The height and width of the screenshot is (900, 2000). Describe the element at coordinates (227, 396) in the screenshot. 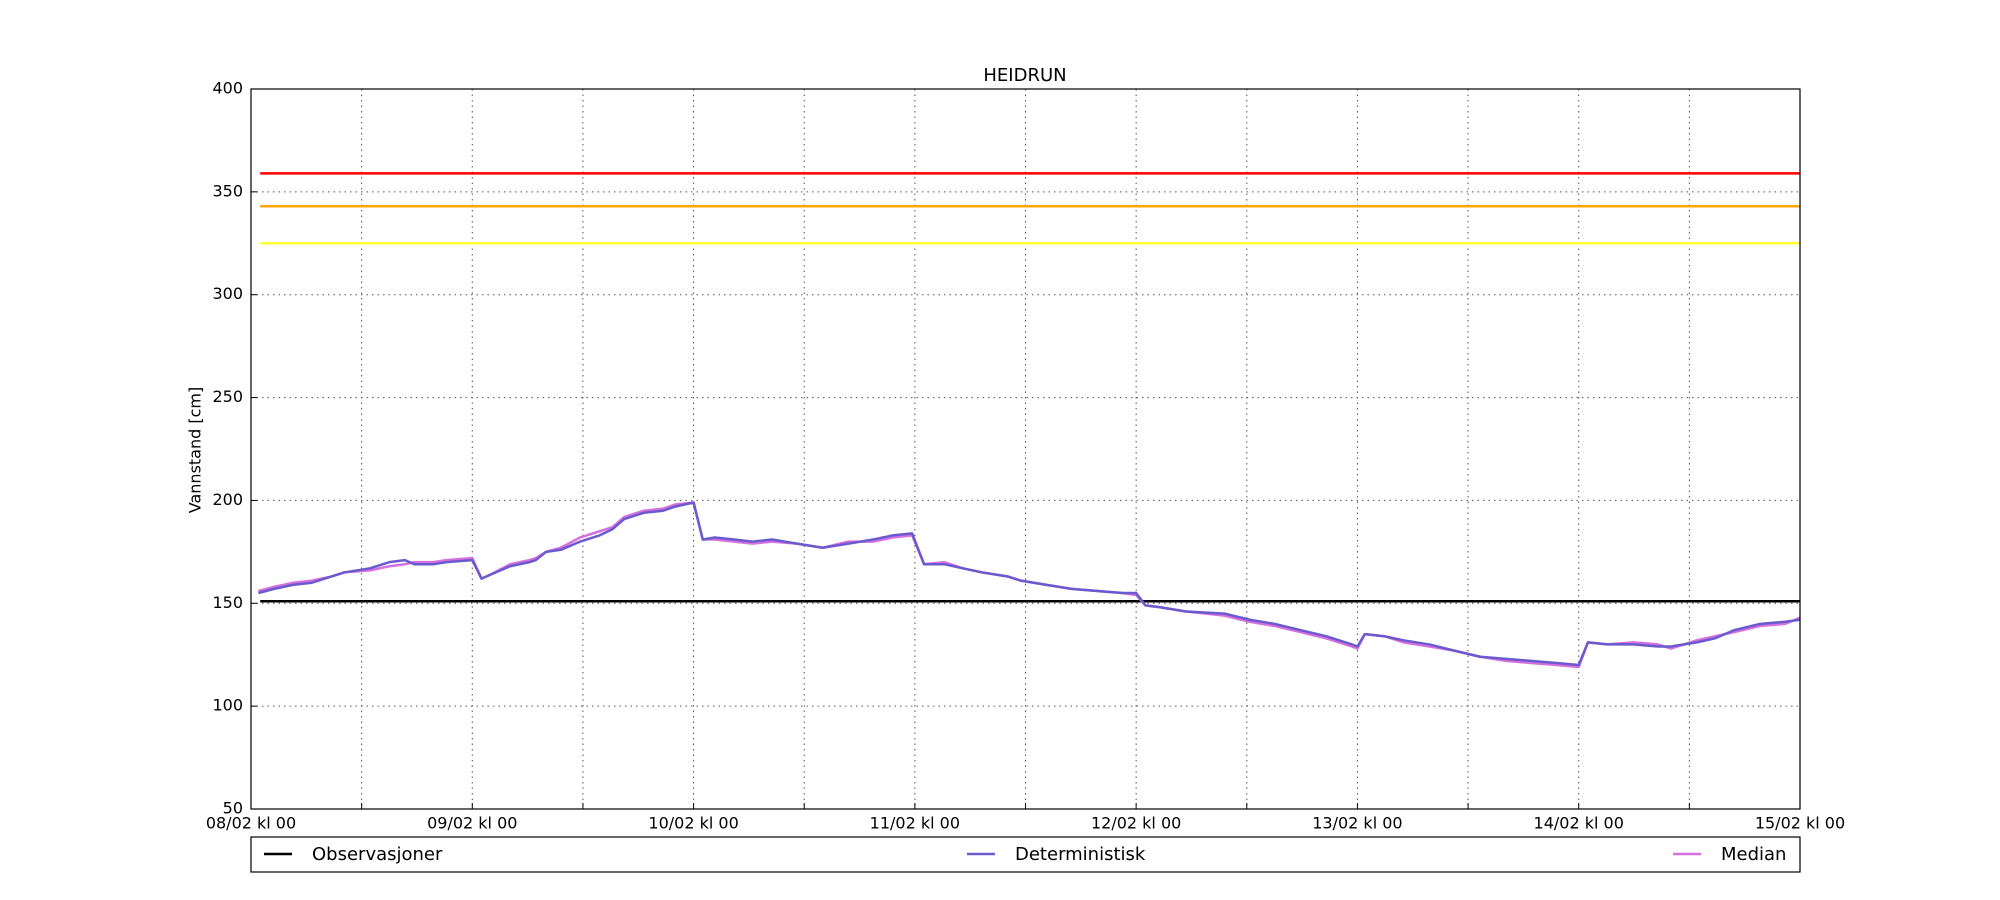

I see `y-tick-label: 250` at that location.